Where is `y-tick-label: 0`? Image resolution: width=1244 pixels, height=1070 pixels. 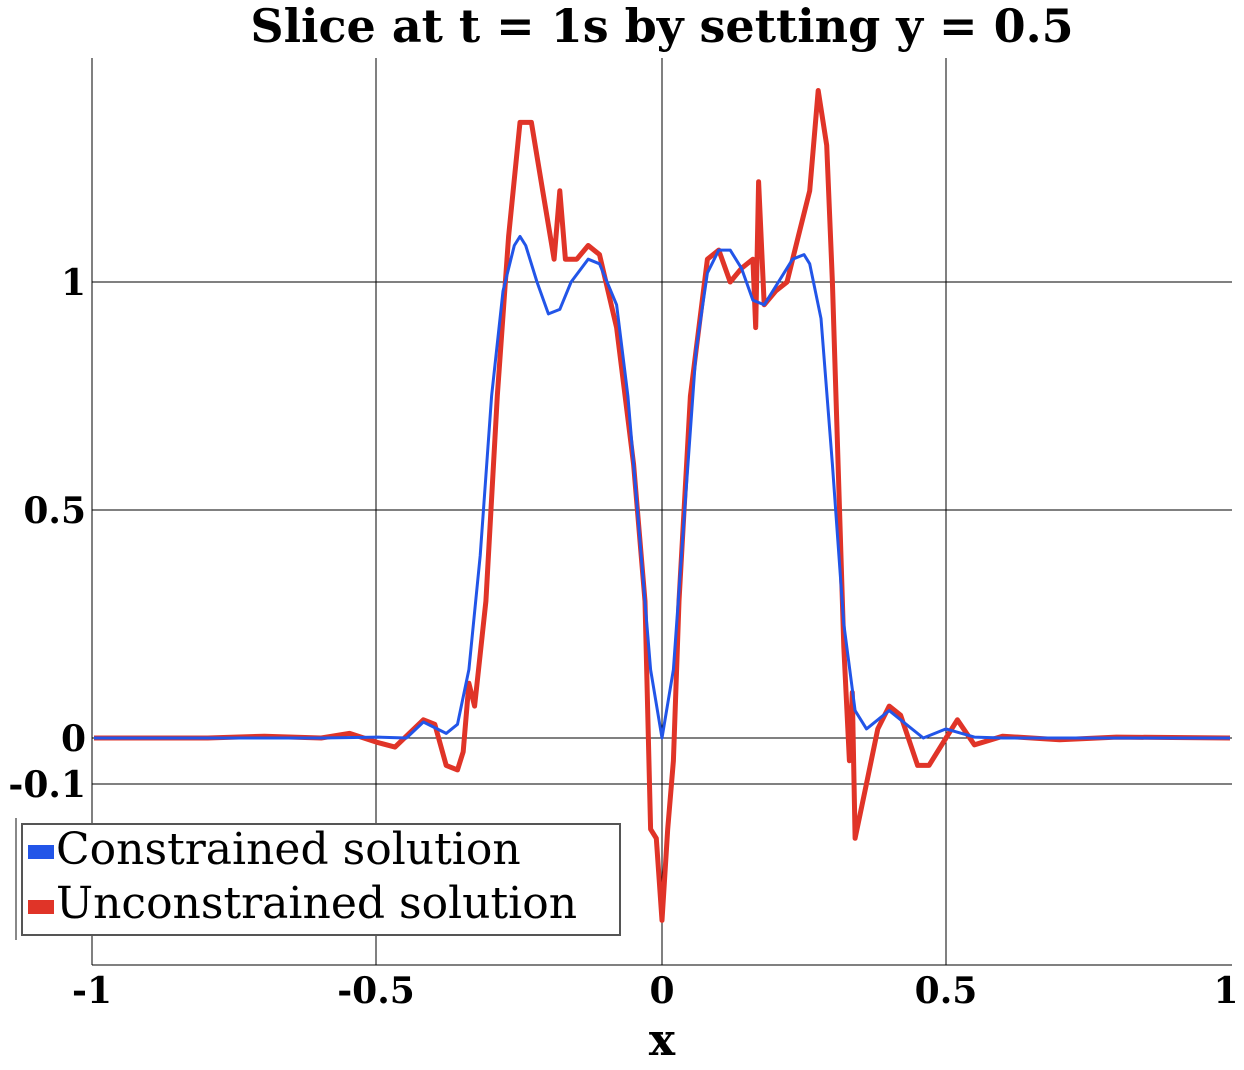
y-tick-label: 0 is located at coordinates (73, 739).